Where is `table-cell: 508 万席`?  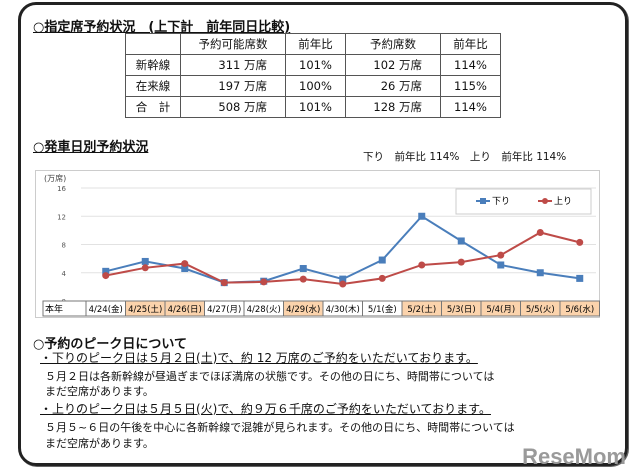 table-cell: 508 万席 is located at coordinates (233, 107).